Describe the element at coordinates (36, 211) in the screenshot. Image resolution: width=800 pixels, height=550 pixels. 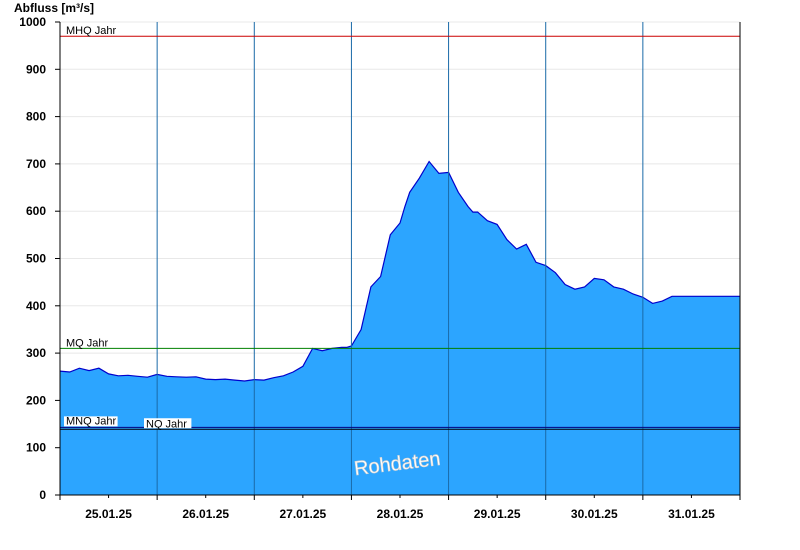
I see `y-tick-label: 600` at that location.